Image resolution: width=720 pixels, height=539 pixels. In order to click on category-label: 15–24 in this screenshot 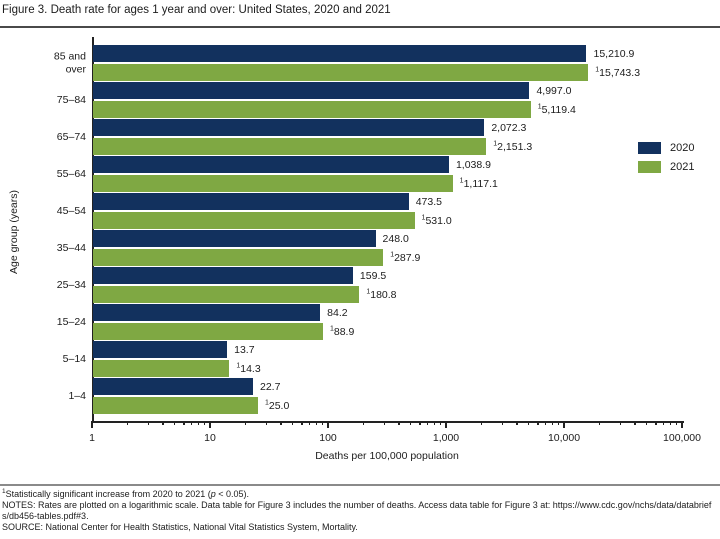, I will do `click(71, 321)`.